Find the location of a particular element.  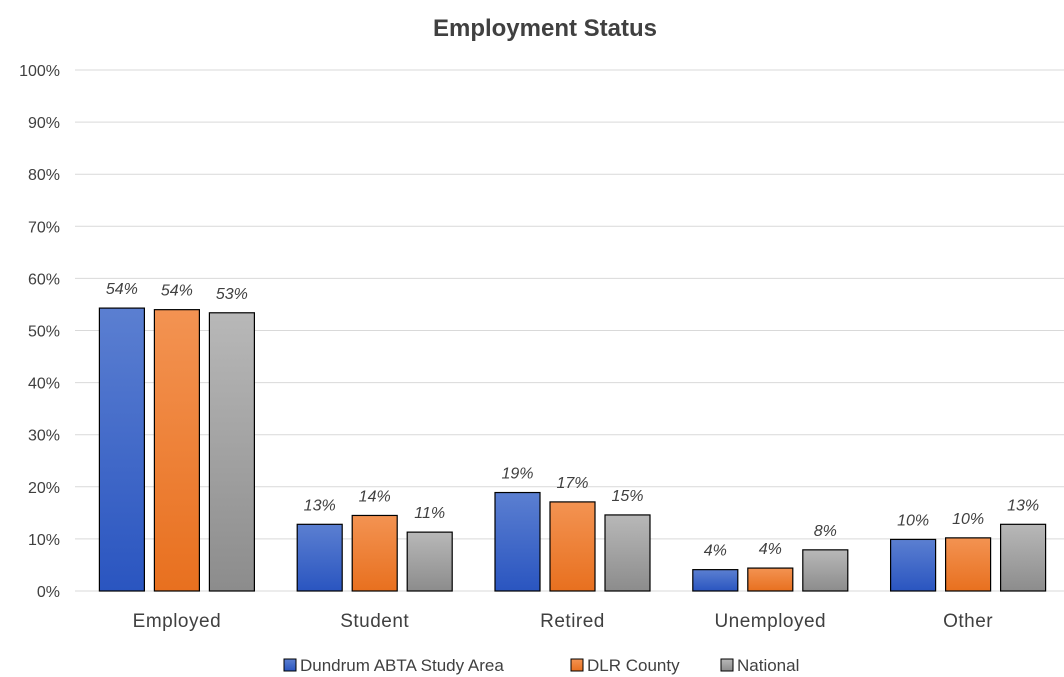

legend-item: Dundrum ABTA Study Area is located at coordinates (393, 665).